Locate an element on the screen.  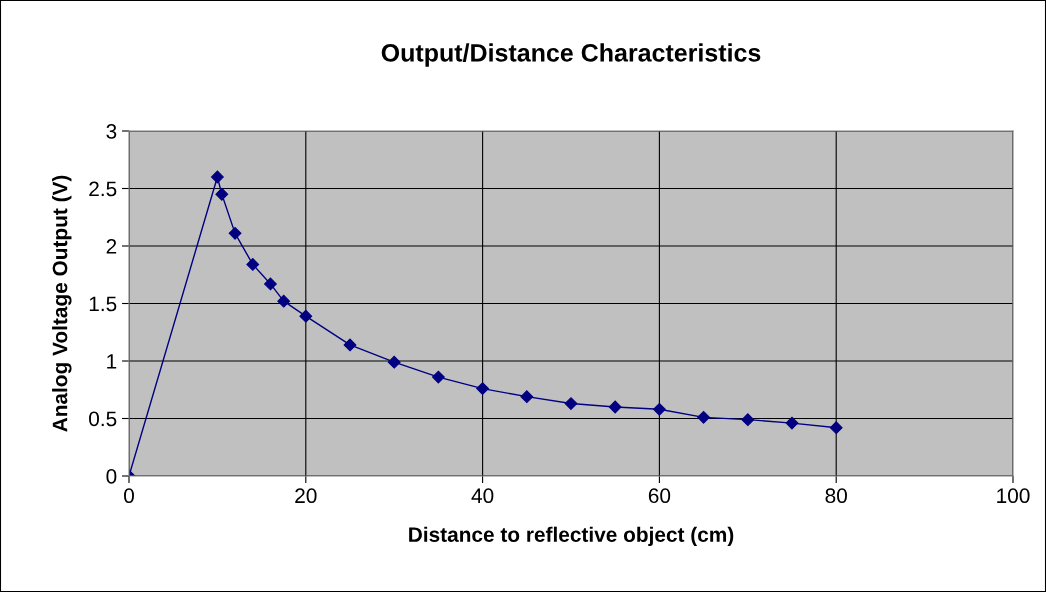
y-tick-label: 0 is located at coordinates (111, 476).